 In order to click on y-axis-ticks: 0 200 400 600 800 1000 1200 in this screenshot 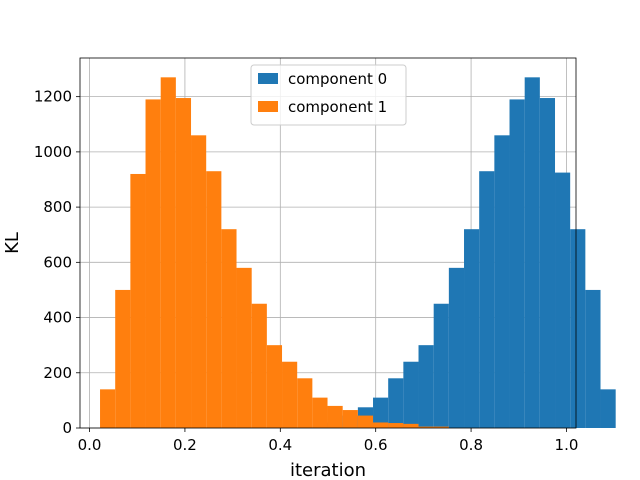, I will do `click(57, 262)`.